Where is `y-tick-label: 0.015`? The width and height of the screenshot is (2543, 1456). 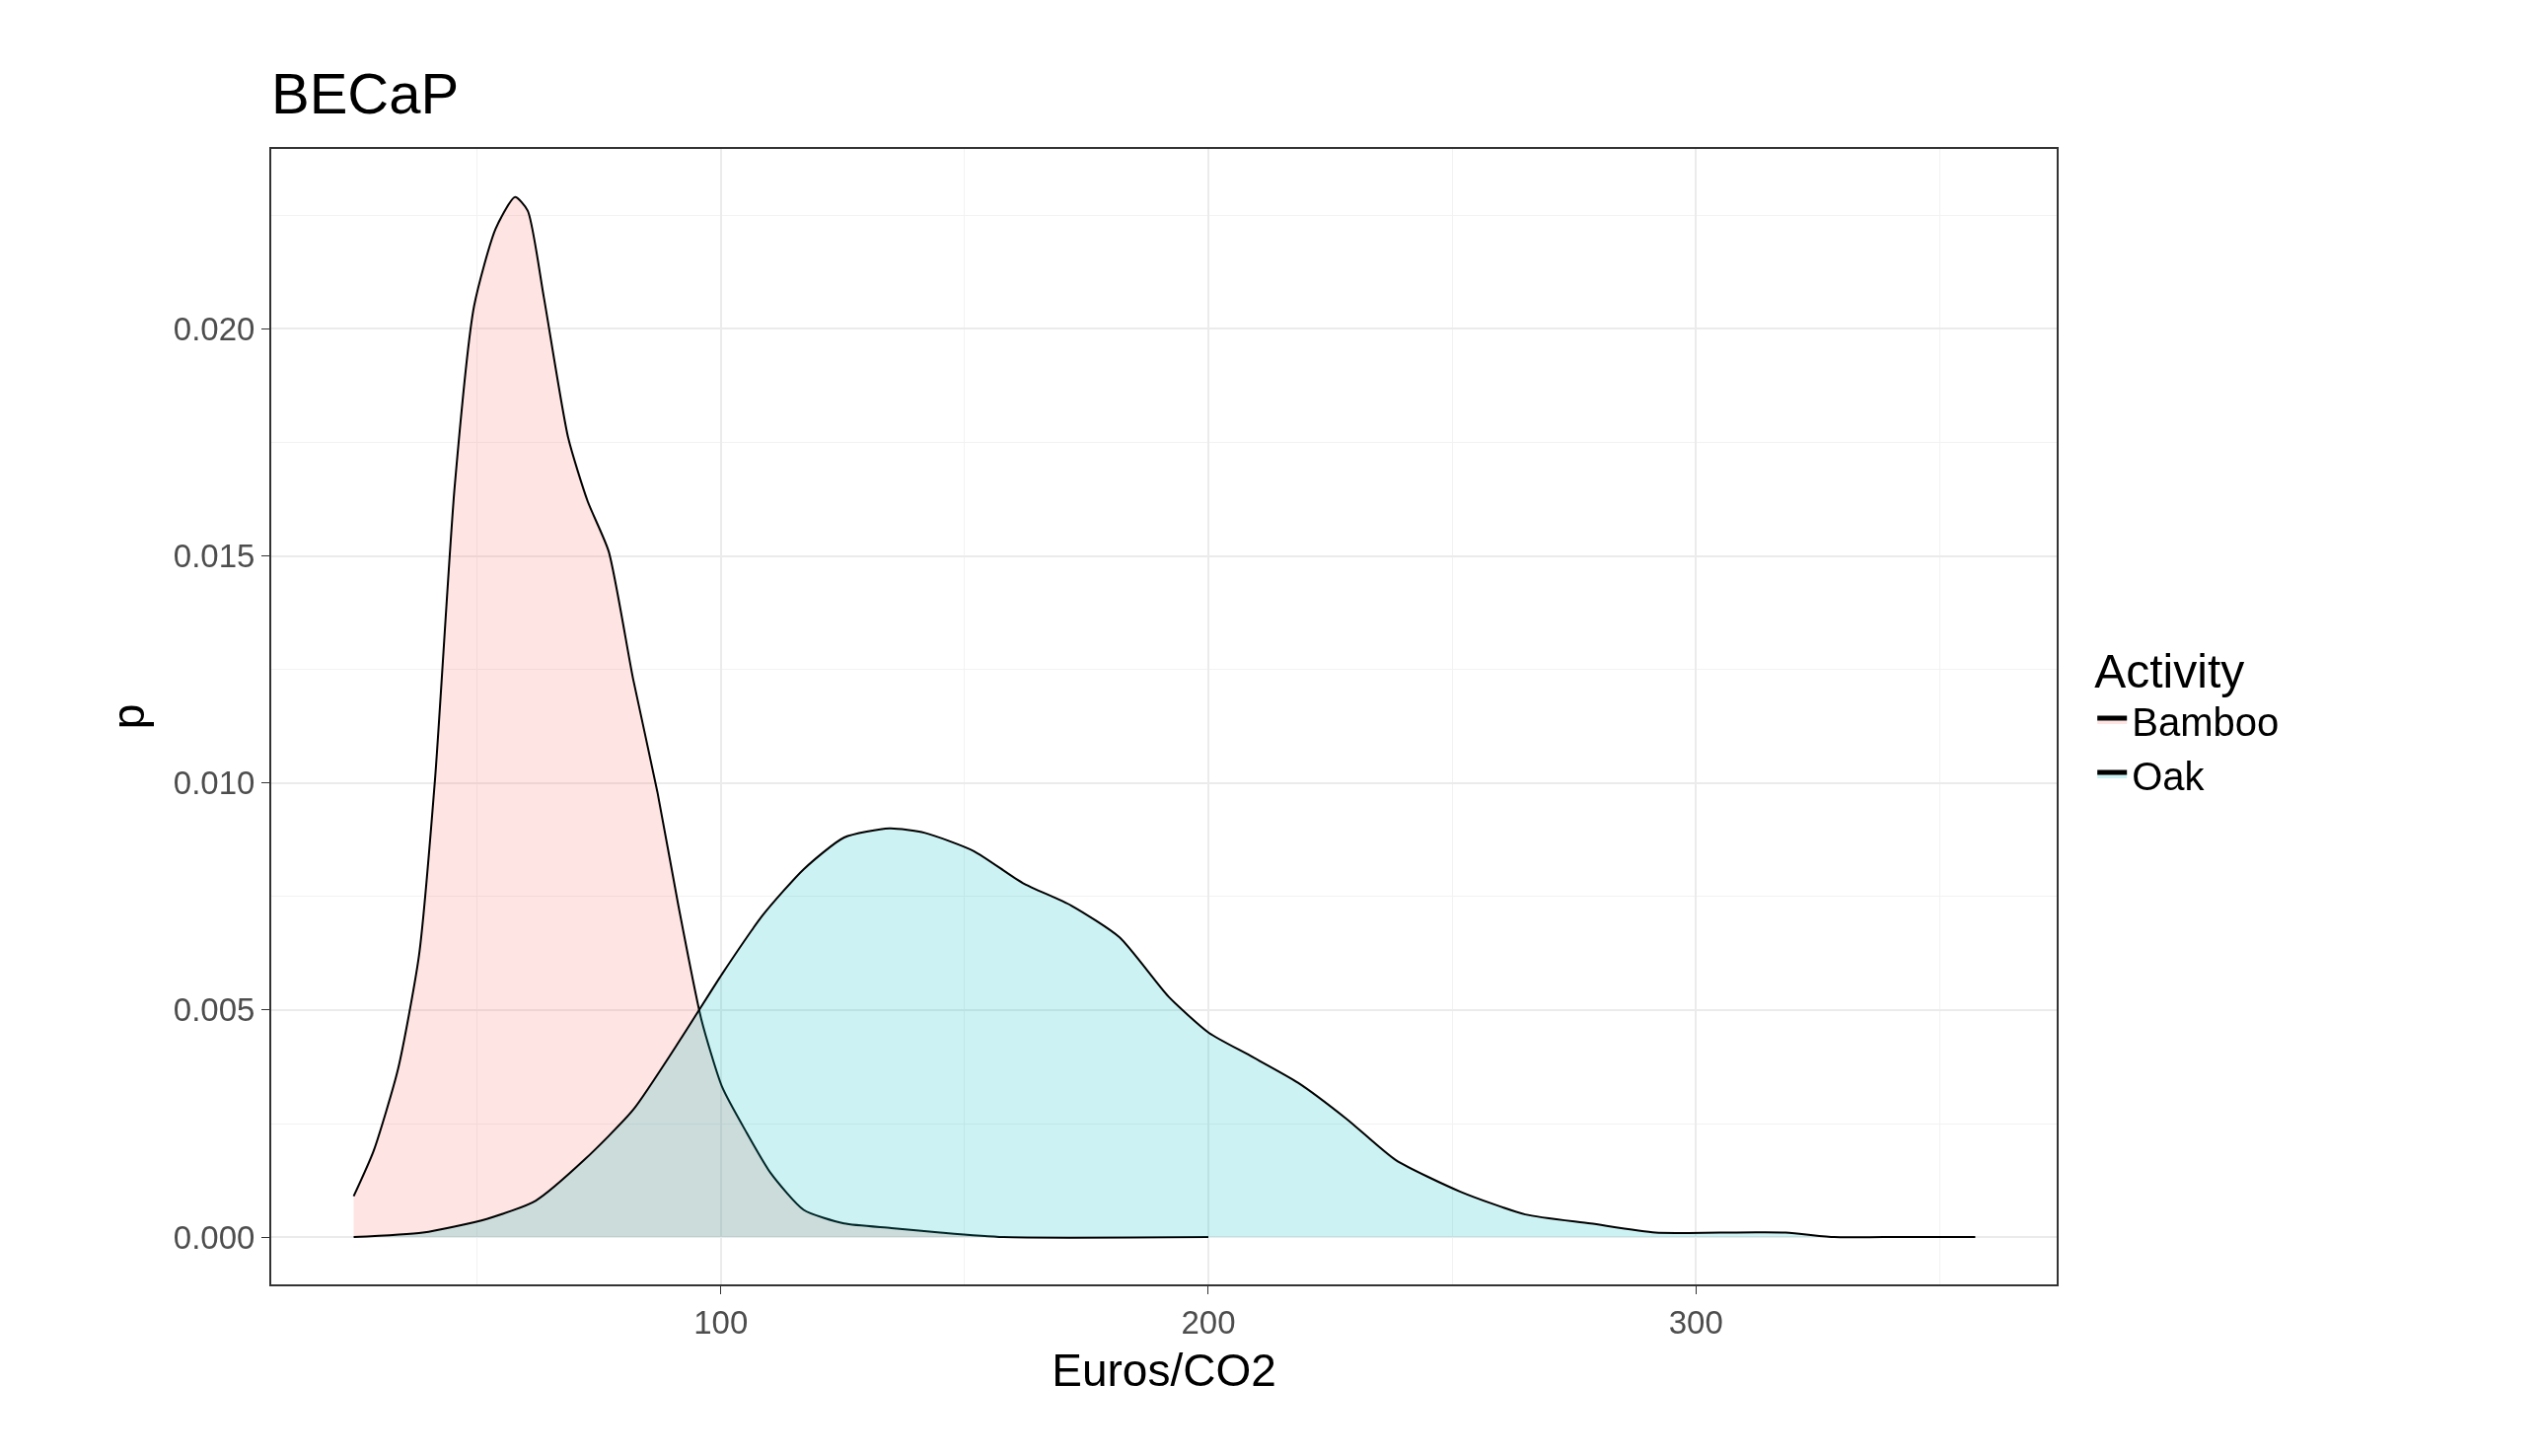
y-tick-label: 0.015 is located at coordinates (214, 556).